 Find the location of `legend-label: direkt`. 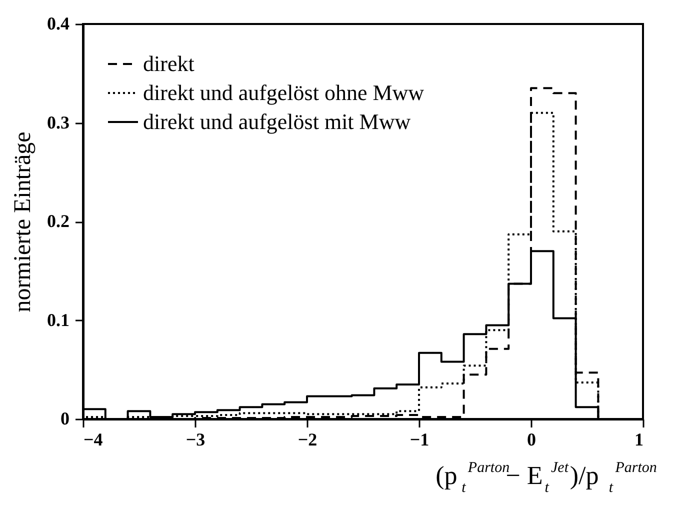

legend-label: direkt is located at coordinates (168, 63).